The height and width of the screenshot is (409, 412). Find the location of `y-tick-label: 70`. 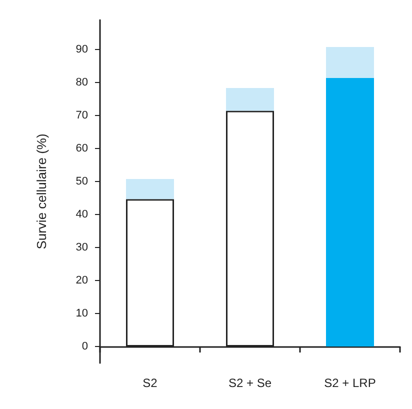

y-tick-label: 70 is located at coordinates (82, 116).